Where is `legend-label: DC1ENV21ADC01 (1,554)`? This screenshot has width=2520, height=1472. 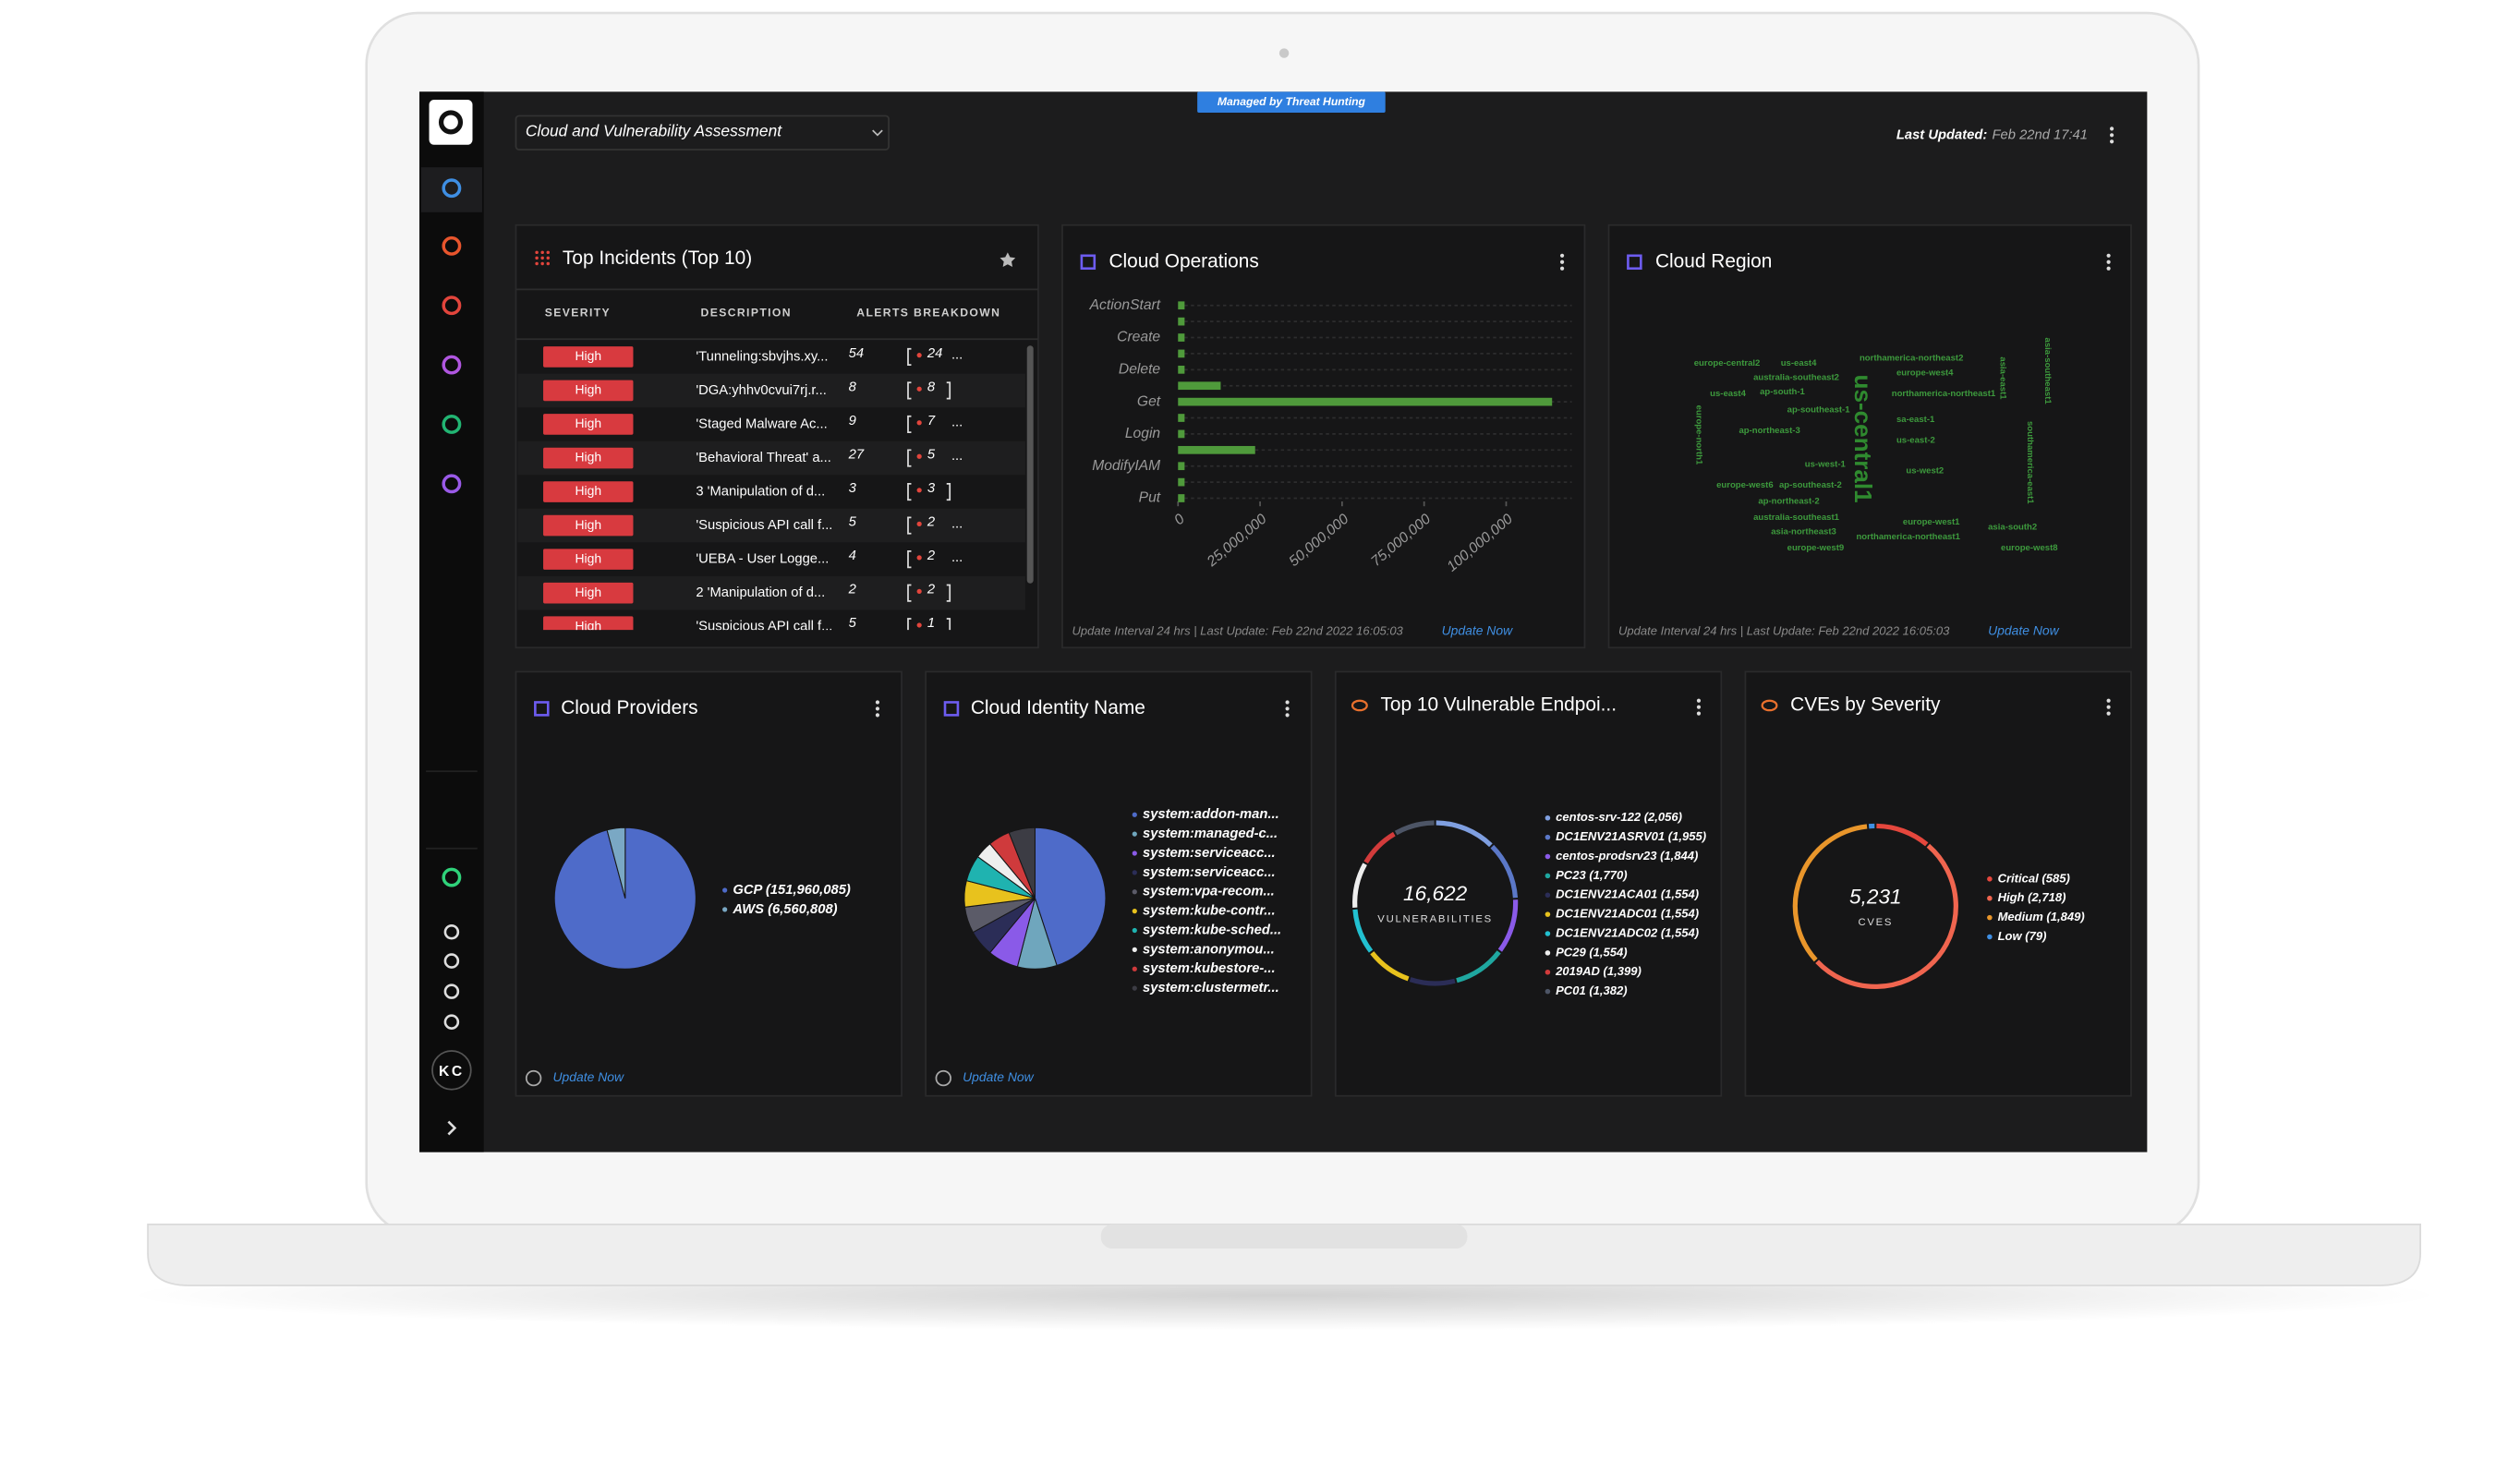
legend-label: DC1ENV21ADC01 (1,554) is located at coordinates (1627, 914).